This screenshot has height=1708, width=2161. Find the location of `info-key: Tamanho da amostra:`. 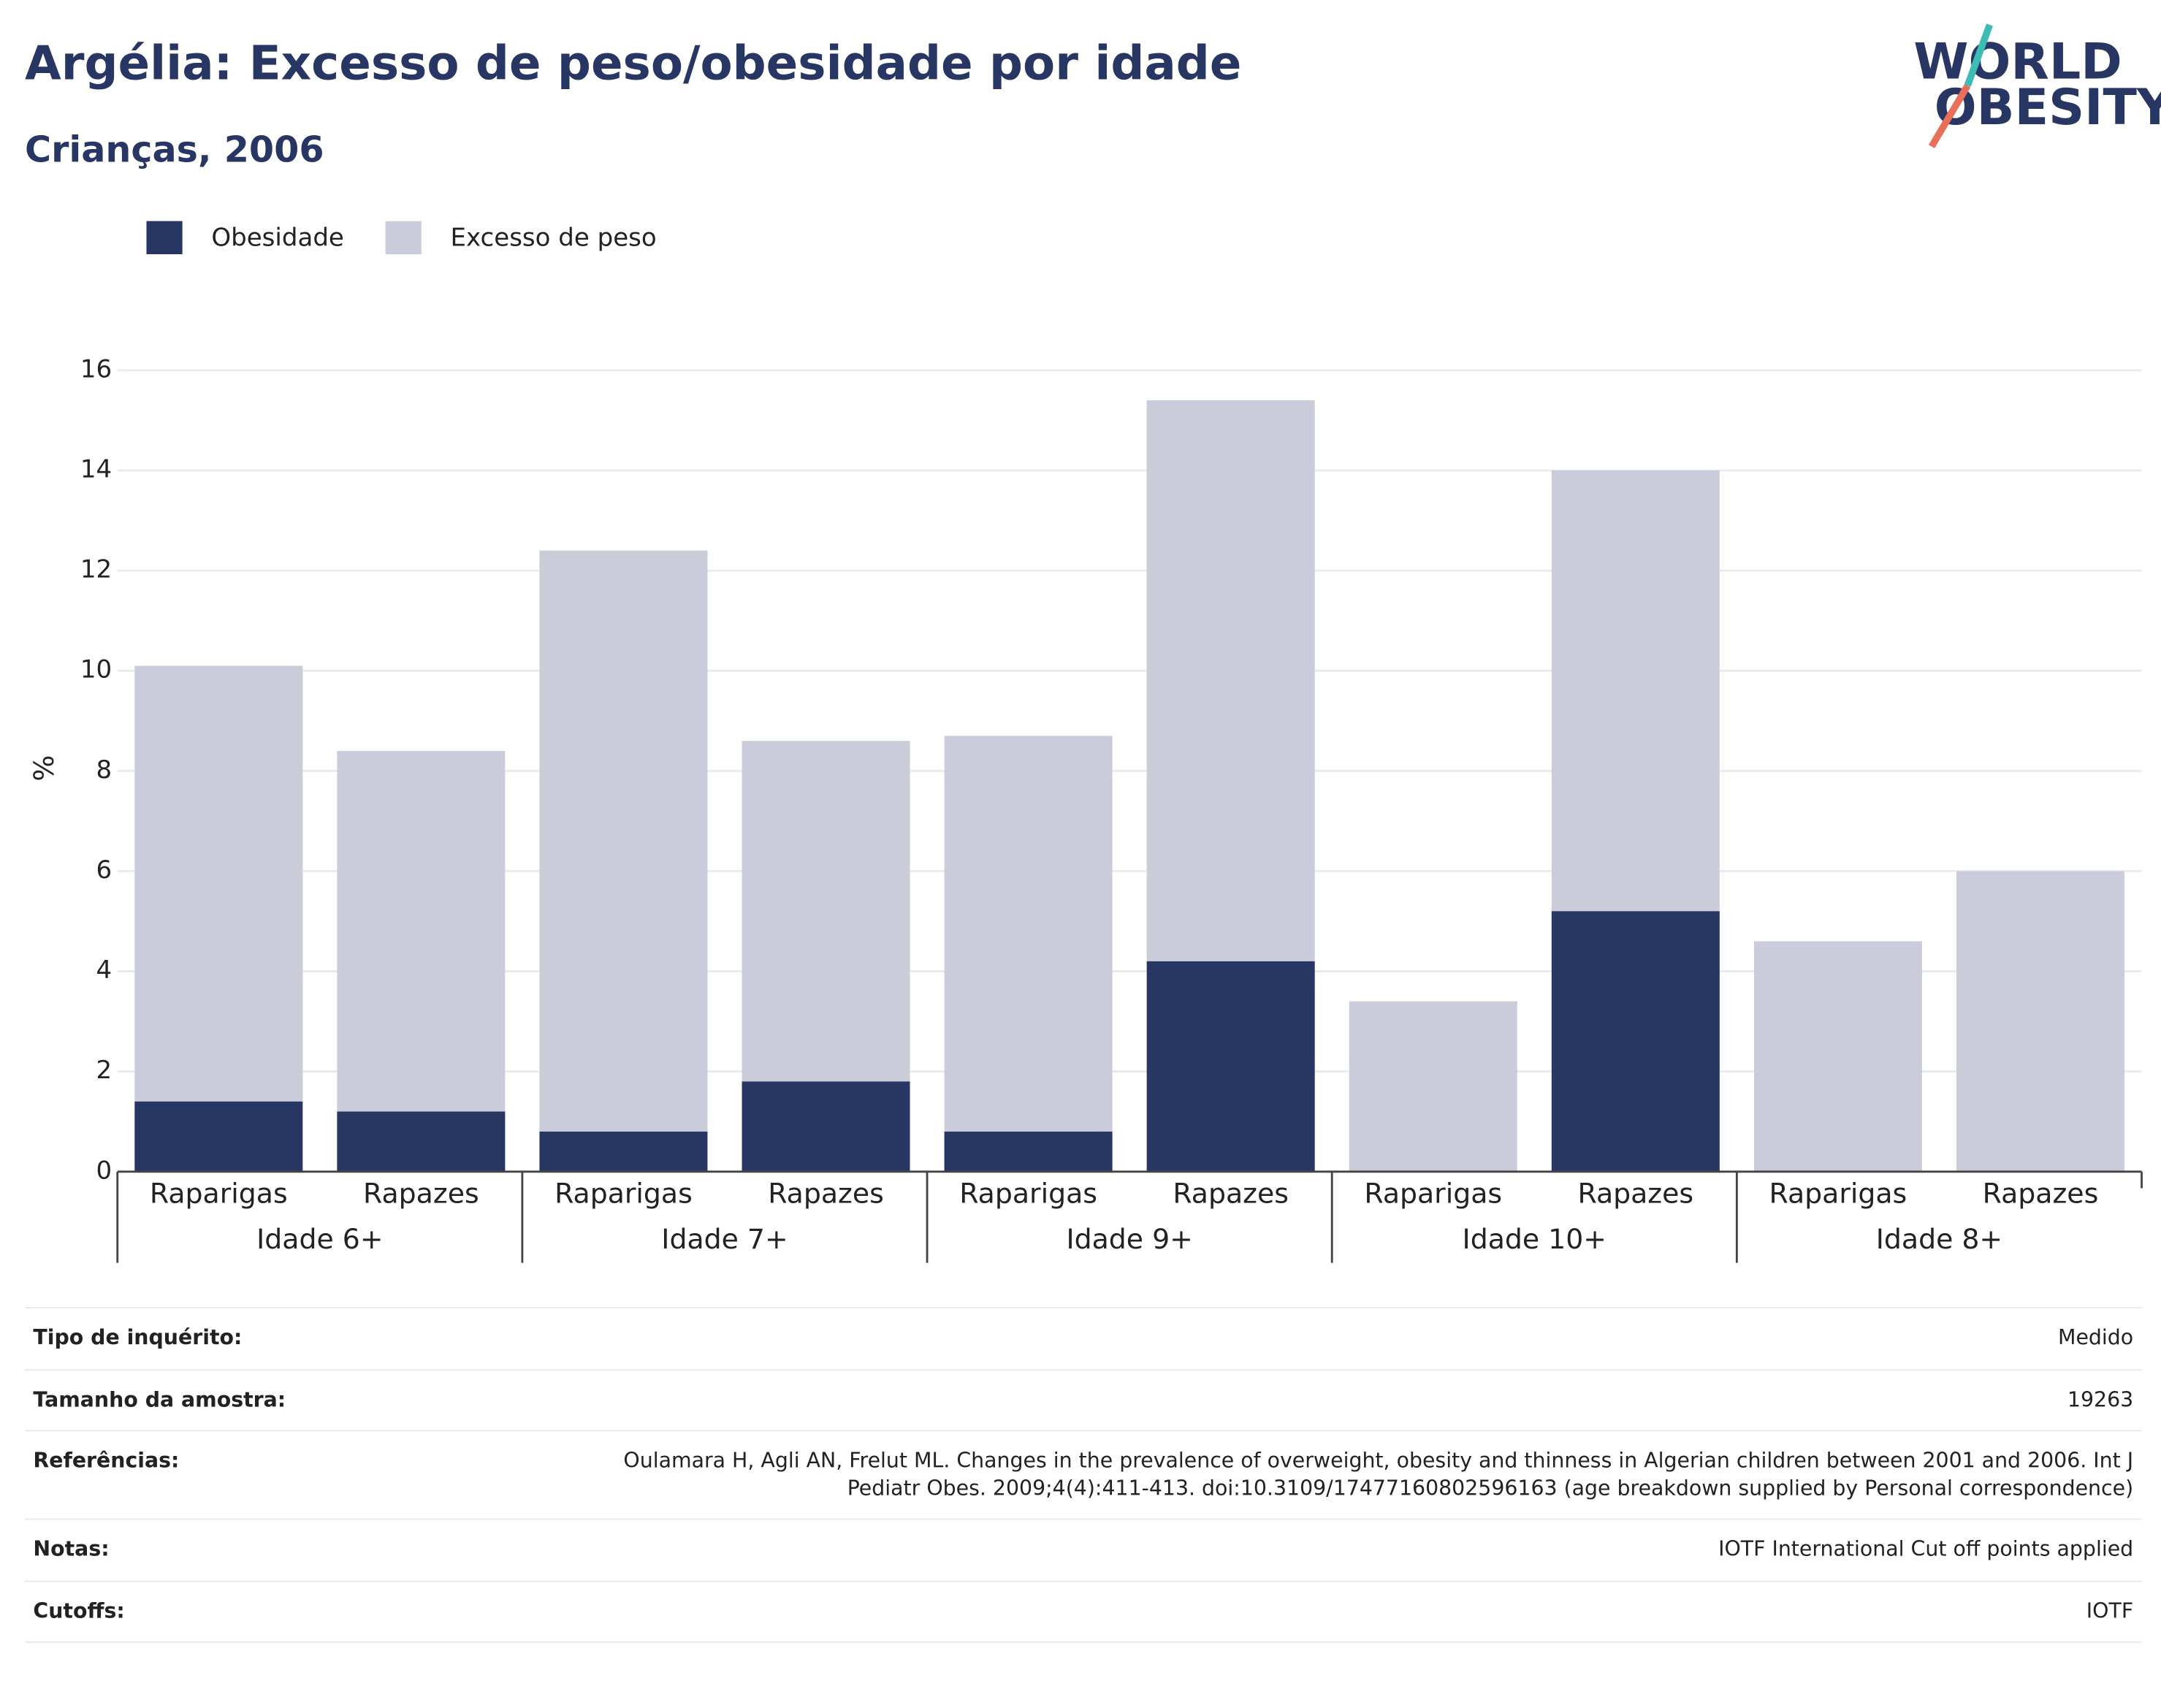

info-key: Tamanho da amostra: is located at coordinates (159, 1398).